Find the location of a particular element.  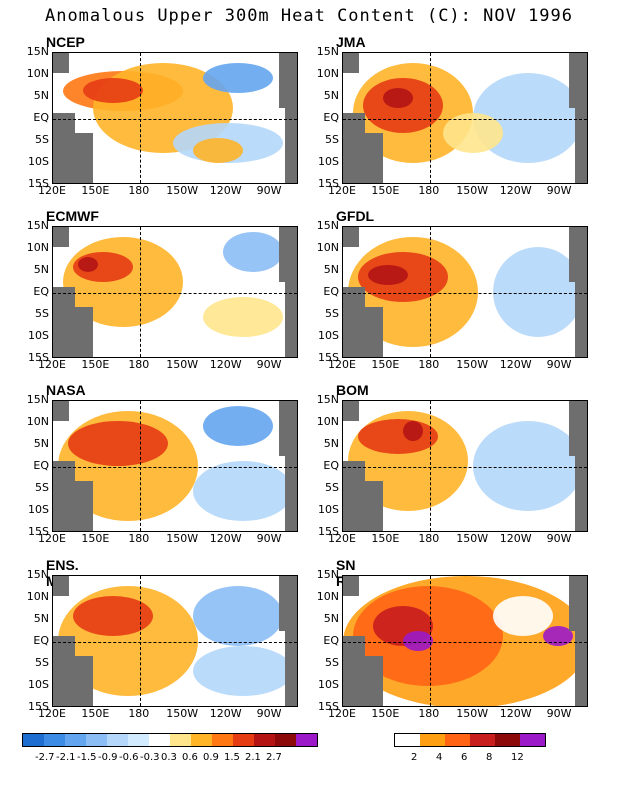

colorbar-anomaly is located at coordinates (170, 740).